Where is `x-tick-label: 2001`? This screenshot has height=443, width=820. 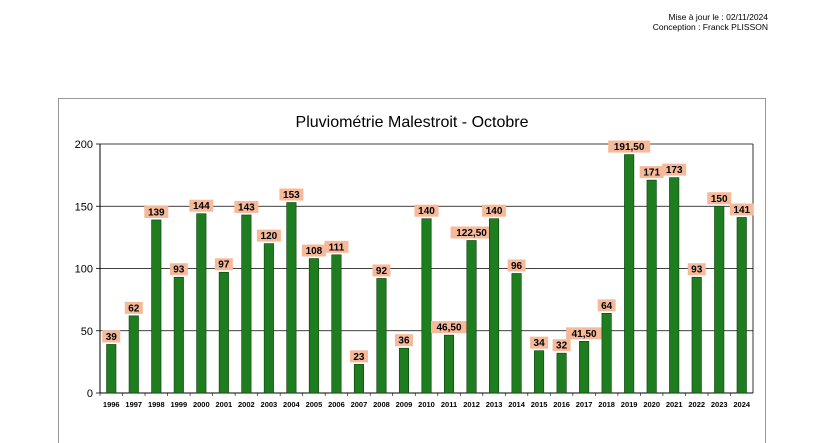
x-tick-label: 2001 is located at coordinates (224, 404).